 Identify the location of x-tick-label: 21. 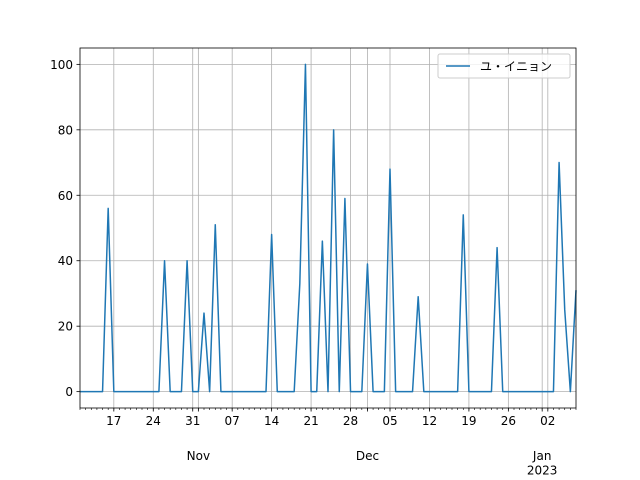
(310, 421).